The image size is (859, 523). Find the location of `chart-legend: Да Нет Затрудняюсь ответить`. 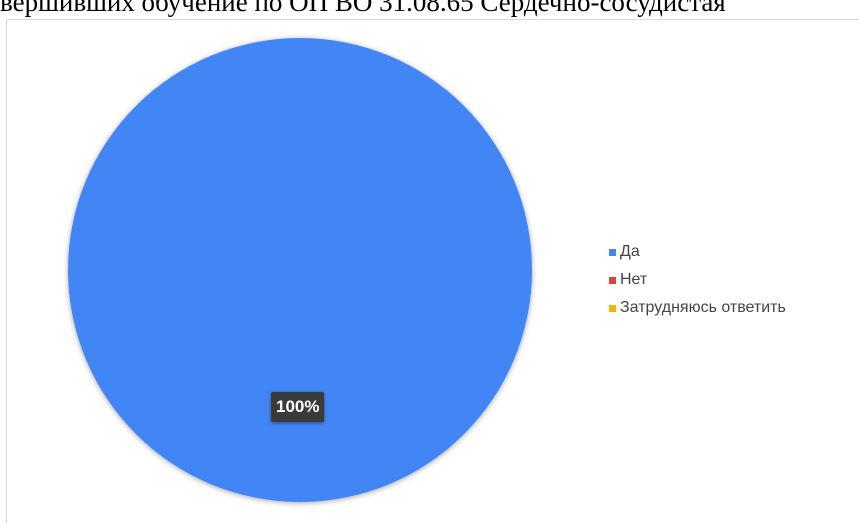

chart-legend: Да Нет Затрудняюсь ответить is located at coordinates (697, 284).